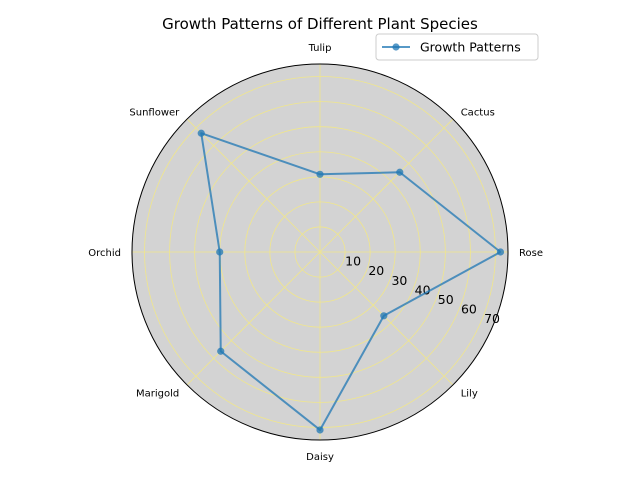  I want to click on radial-tick-label: 30, so click(399, 280).